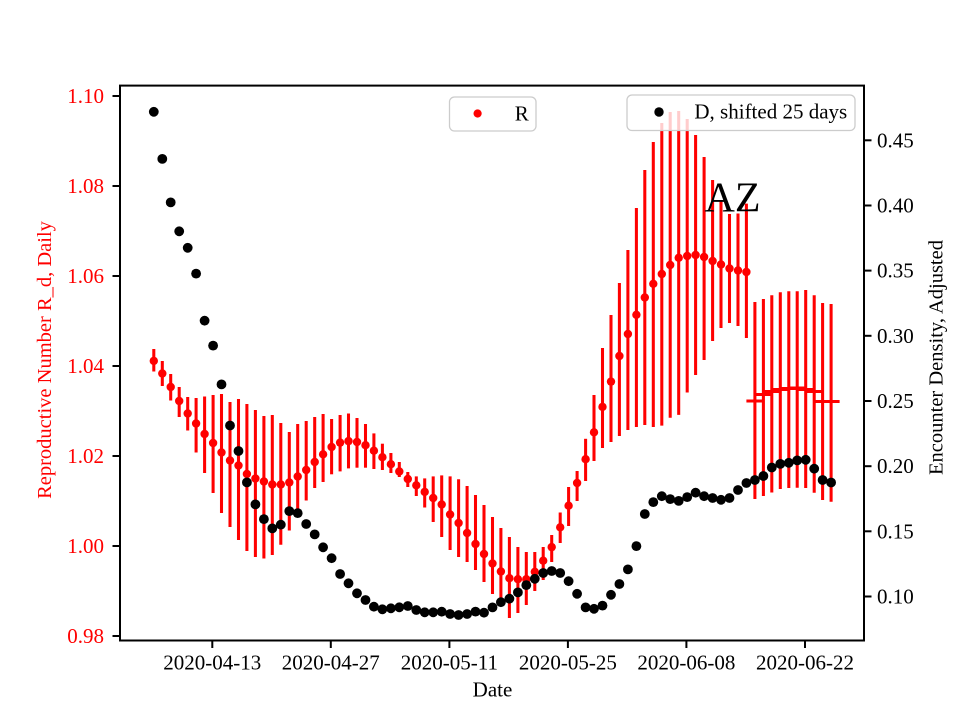 Image resolution: width=960 pixels, height=720 pixels. I want to click on svg-text: Reproductive Number R_d, Daily, so click(45, 359).